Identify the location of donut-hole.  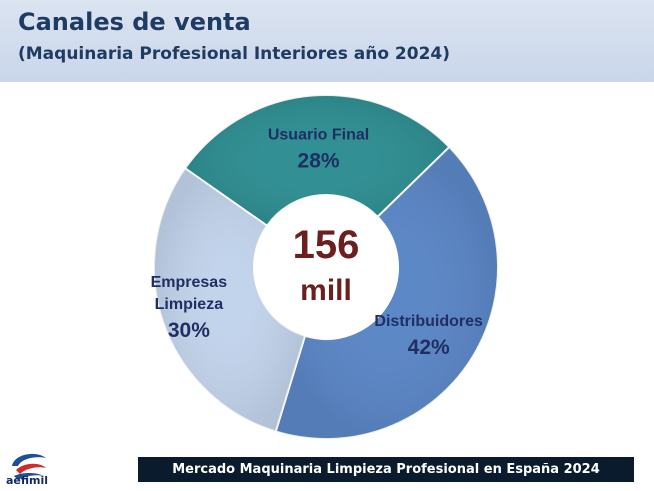
(326, 267).